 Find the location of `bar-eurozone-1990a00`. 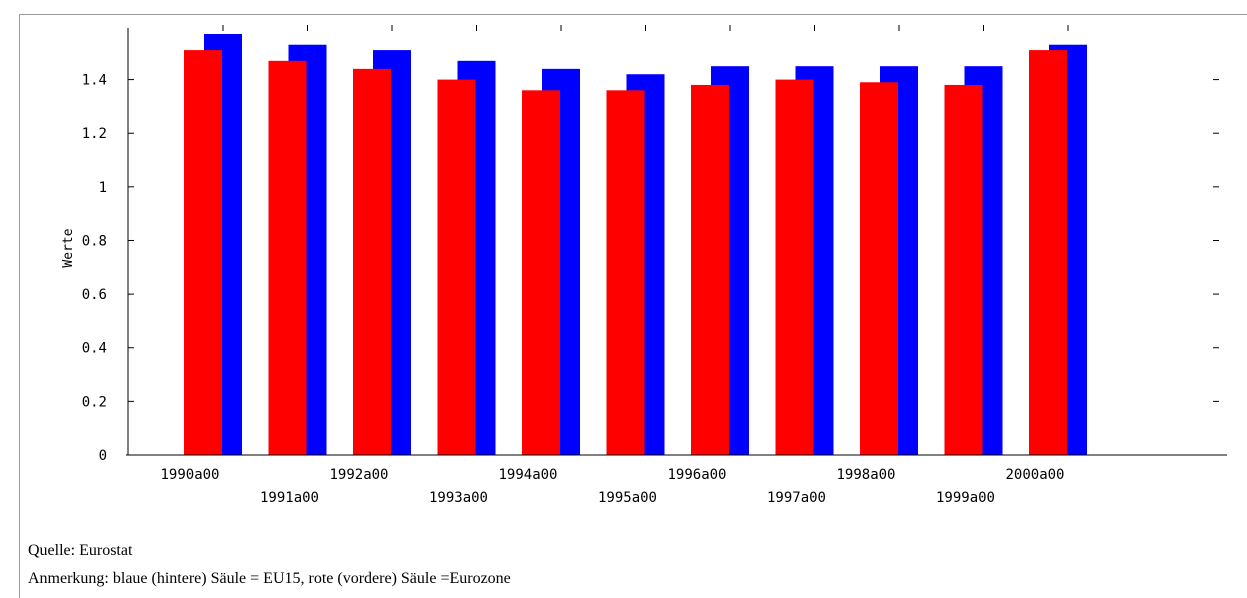

bar-eurozone-1990a00 is located at coordinates (203, 252).